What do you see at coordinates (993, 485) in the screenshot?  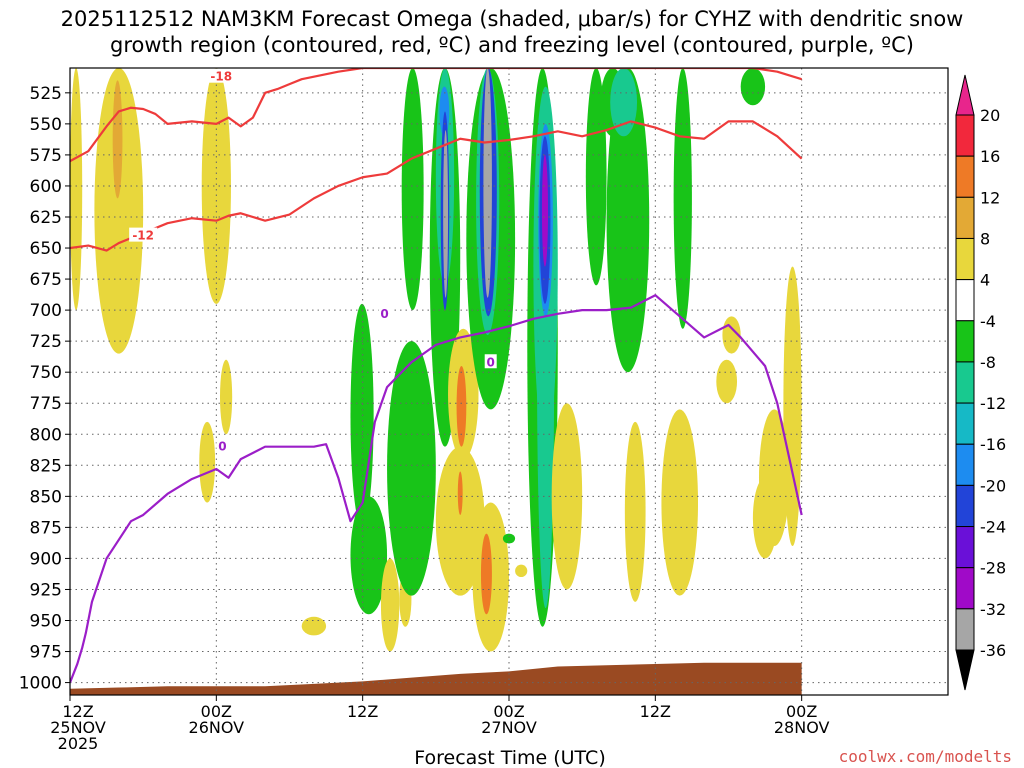 I see `colorbar-label: -20` at bounding box center [993, 485].